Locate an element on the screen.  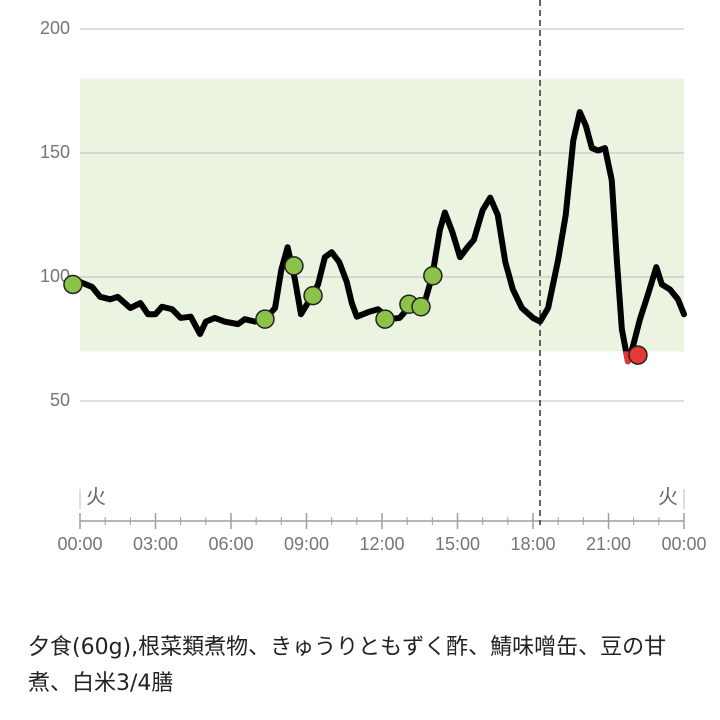
x-tick-label: 18:00 is located at coordinates (532, 544).